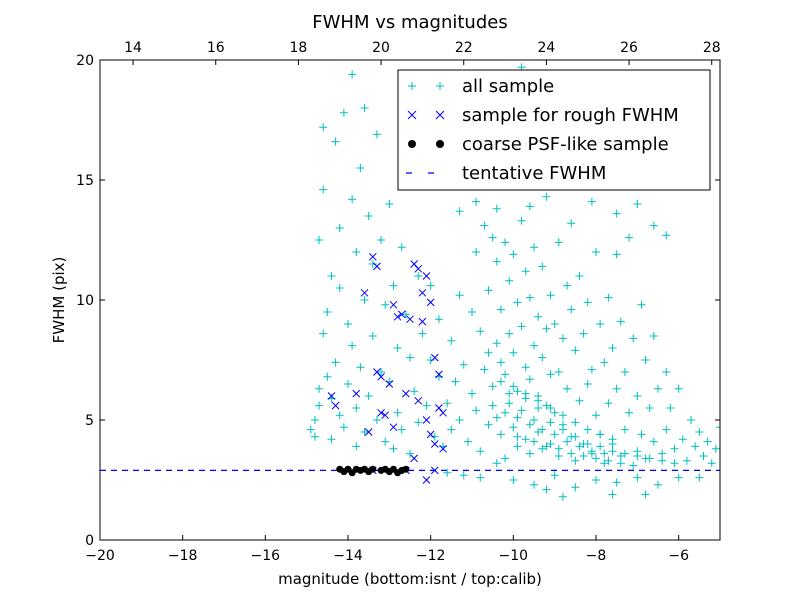 This screenshot has width=800, height=600. Describe the element at coordinates (565, 144) in the screenshot. I see `legend-label: coarse PSF-like sample` at that location.